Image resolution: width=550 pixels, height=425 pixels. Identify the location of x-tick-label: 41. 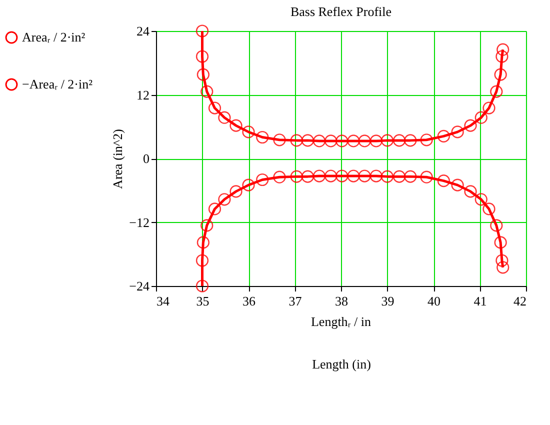
(480, 301).